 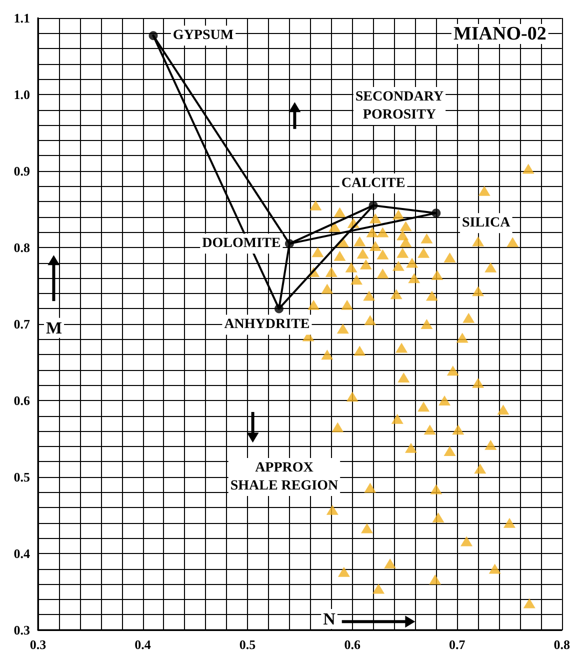 I want to click on y-tick-label: 0.4, so click(x=22, y=553).